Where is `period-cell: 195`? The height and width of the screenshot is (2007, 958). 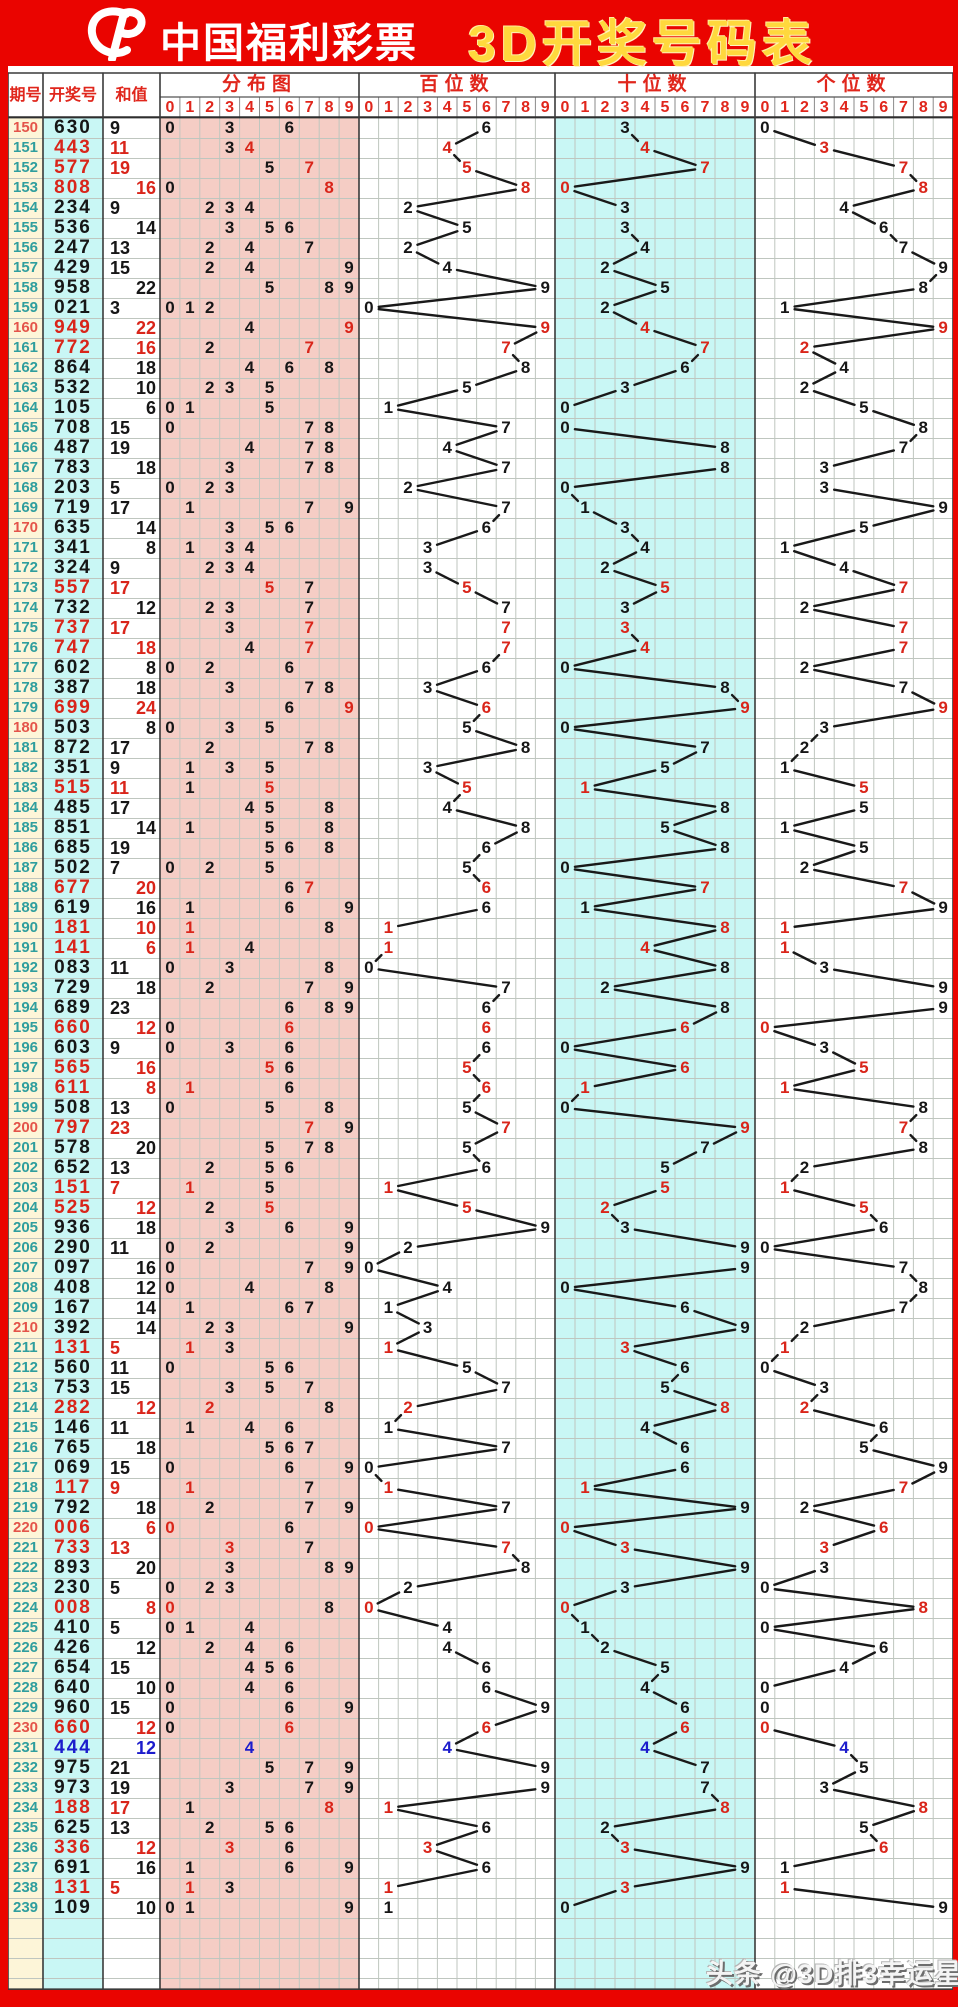 period-cell: 195 is located at coordinates (25, 1027).